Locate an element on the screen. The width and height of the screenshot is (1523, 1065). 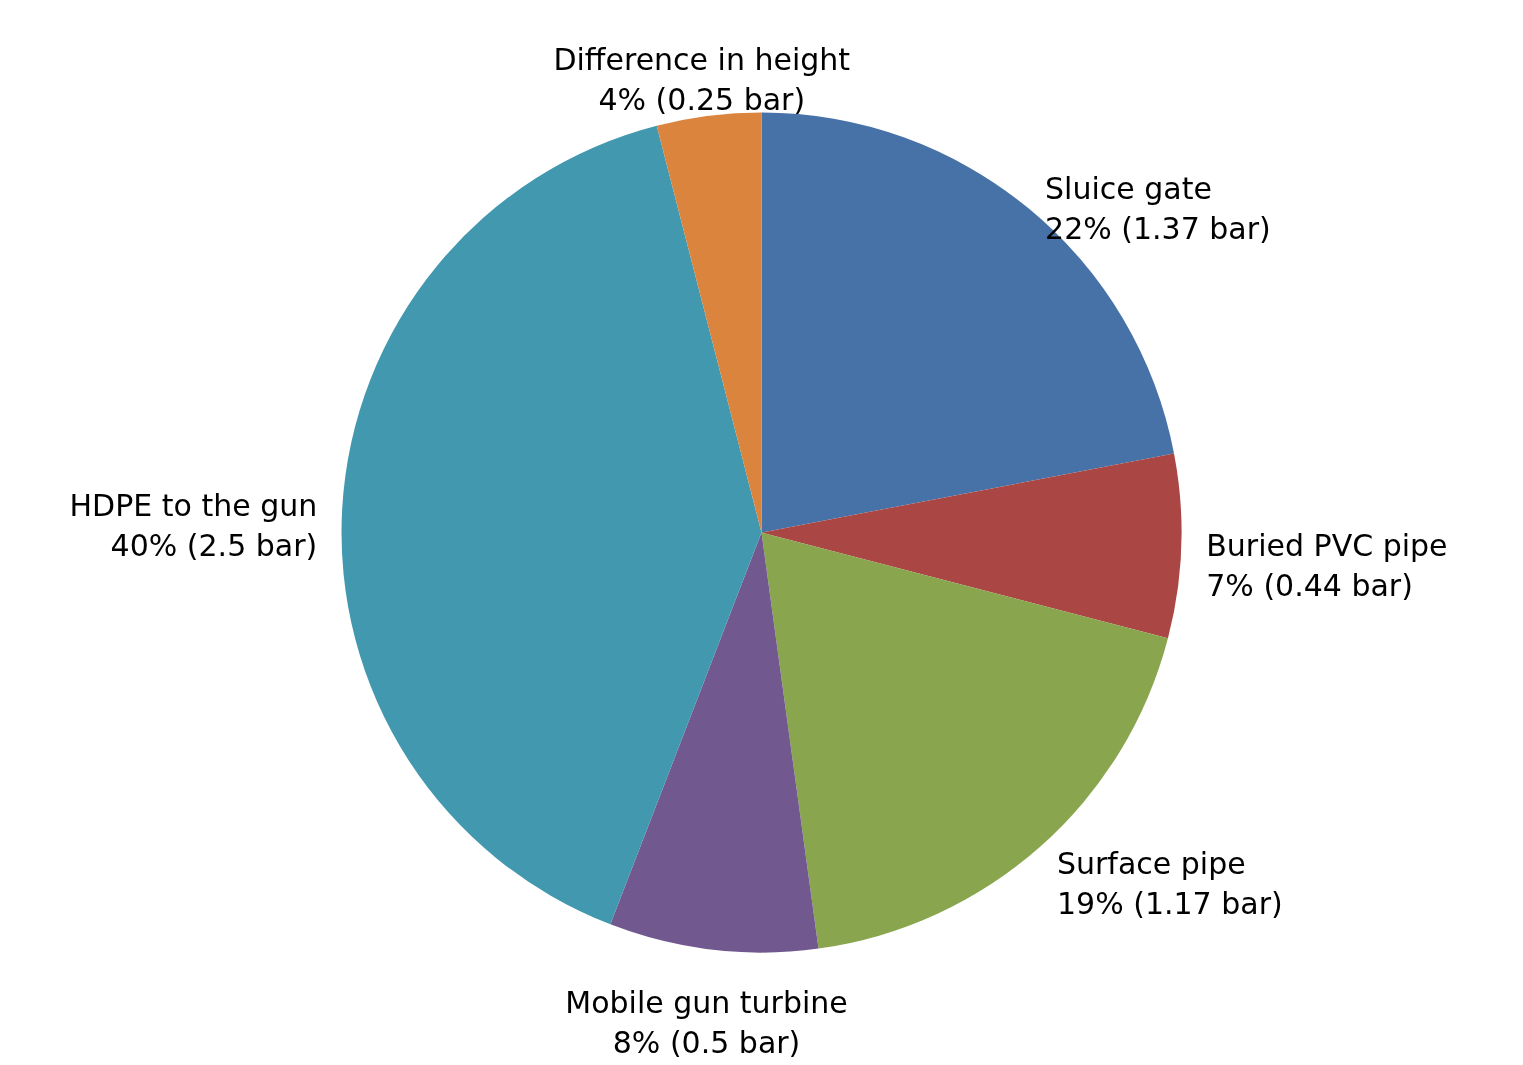
slice-label: Sluice gate is located at coordinates (1128, 188).